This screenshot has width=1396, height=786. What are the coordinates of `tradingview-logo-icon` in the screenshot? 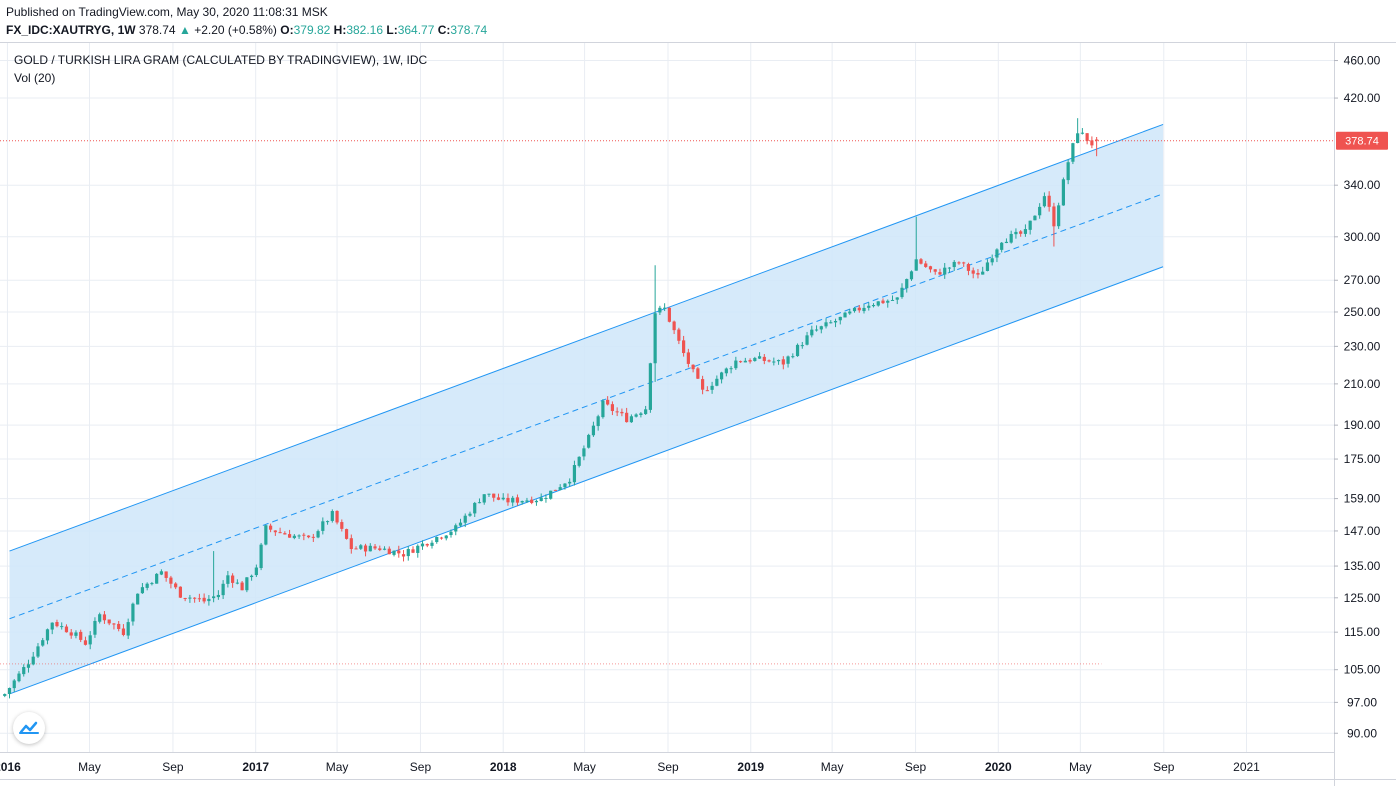 It's located at (29, 728).